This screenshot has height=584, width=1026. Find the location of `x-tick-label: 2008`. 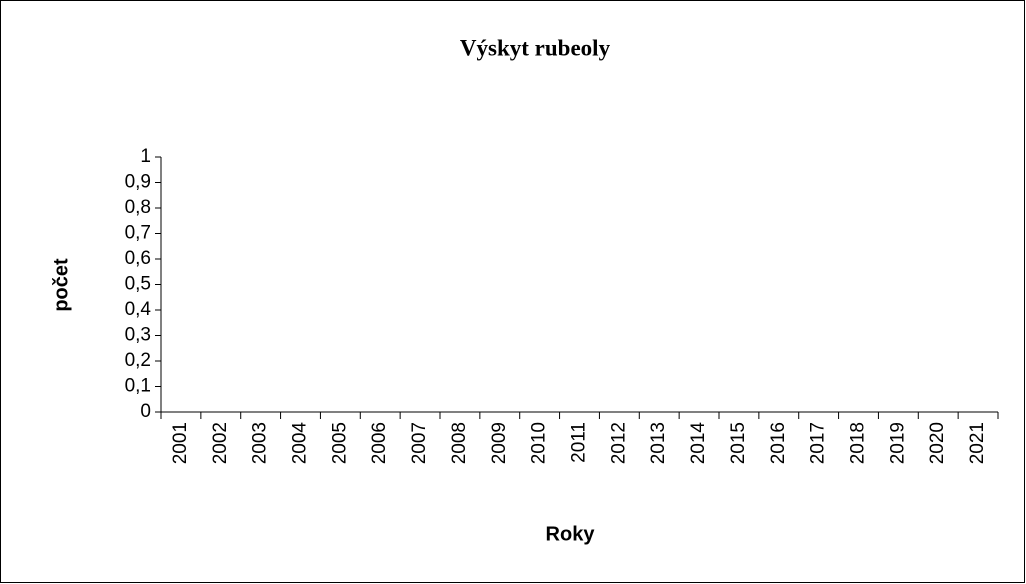

x-tick-label: 2008 is located at coordinates (459, 443).